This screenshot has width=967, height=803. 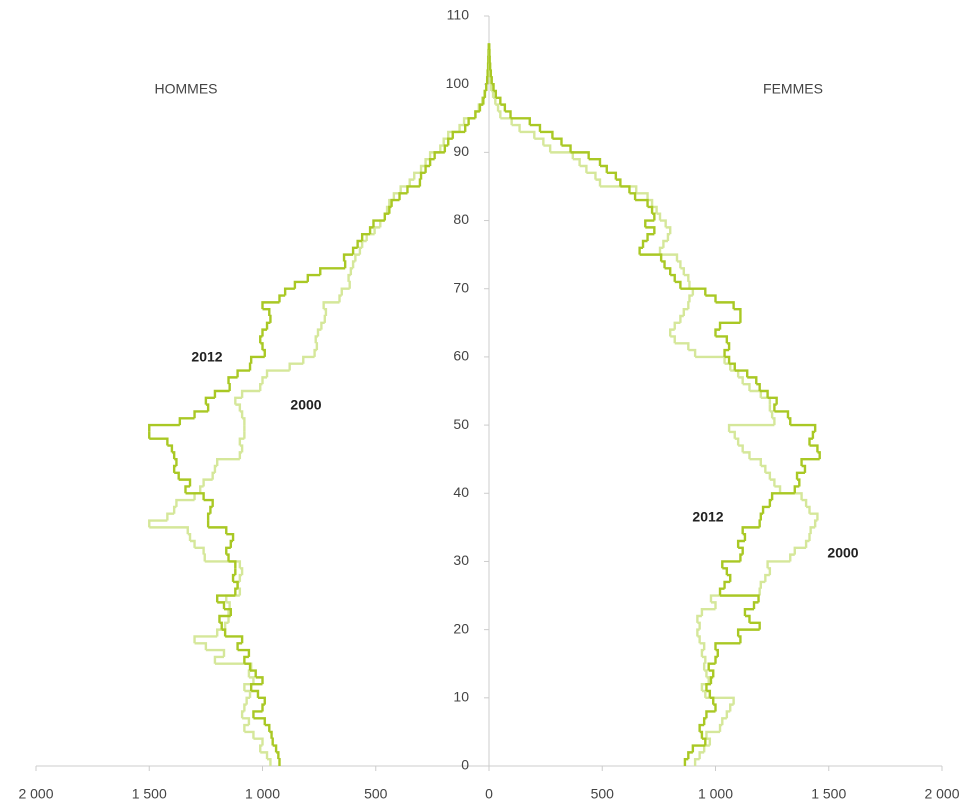 I want to click on y-tick-label: 80, so click(x=461, y=219).